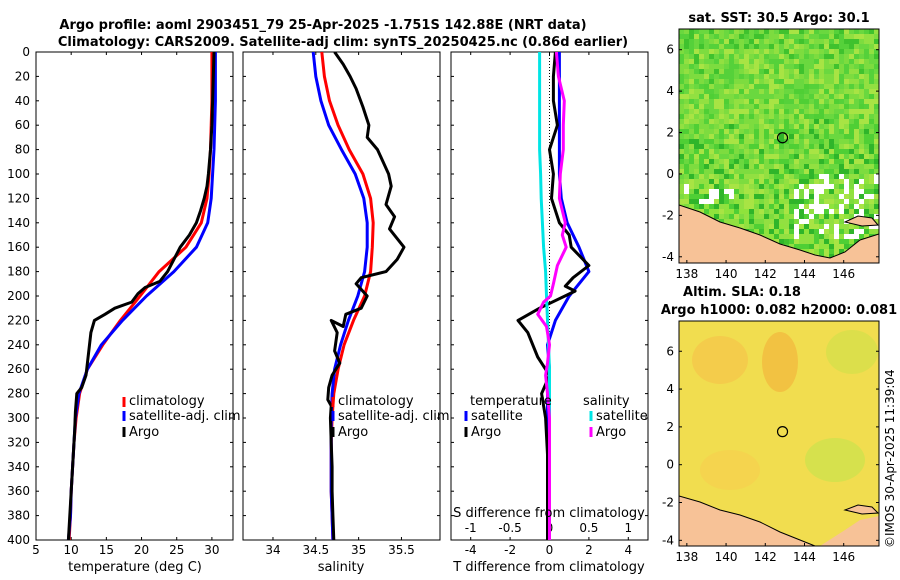 Image resolution: width=900 pixels, height=580 pixels. What do you see at coordinates (843, 274) in the screenshot?
I see `map-x-tick-label: 146` at bounding box center [843, 274].